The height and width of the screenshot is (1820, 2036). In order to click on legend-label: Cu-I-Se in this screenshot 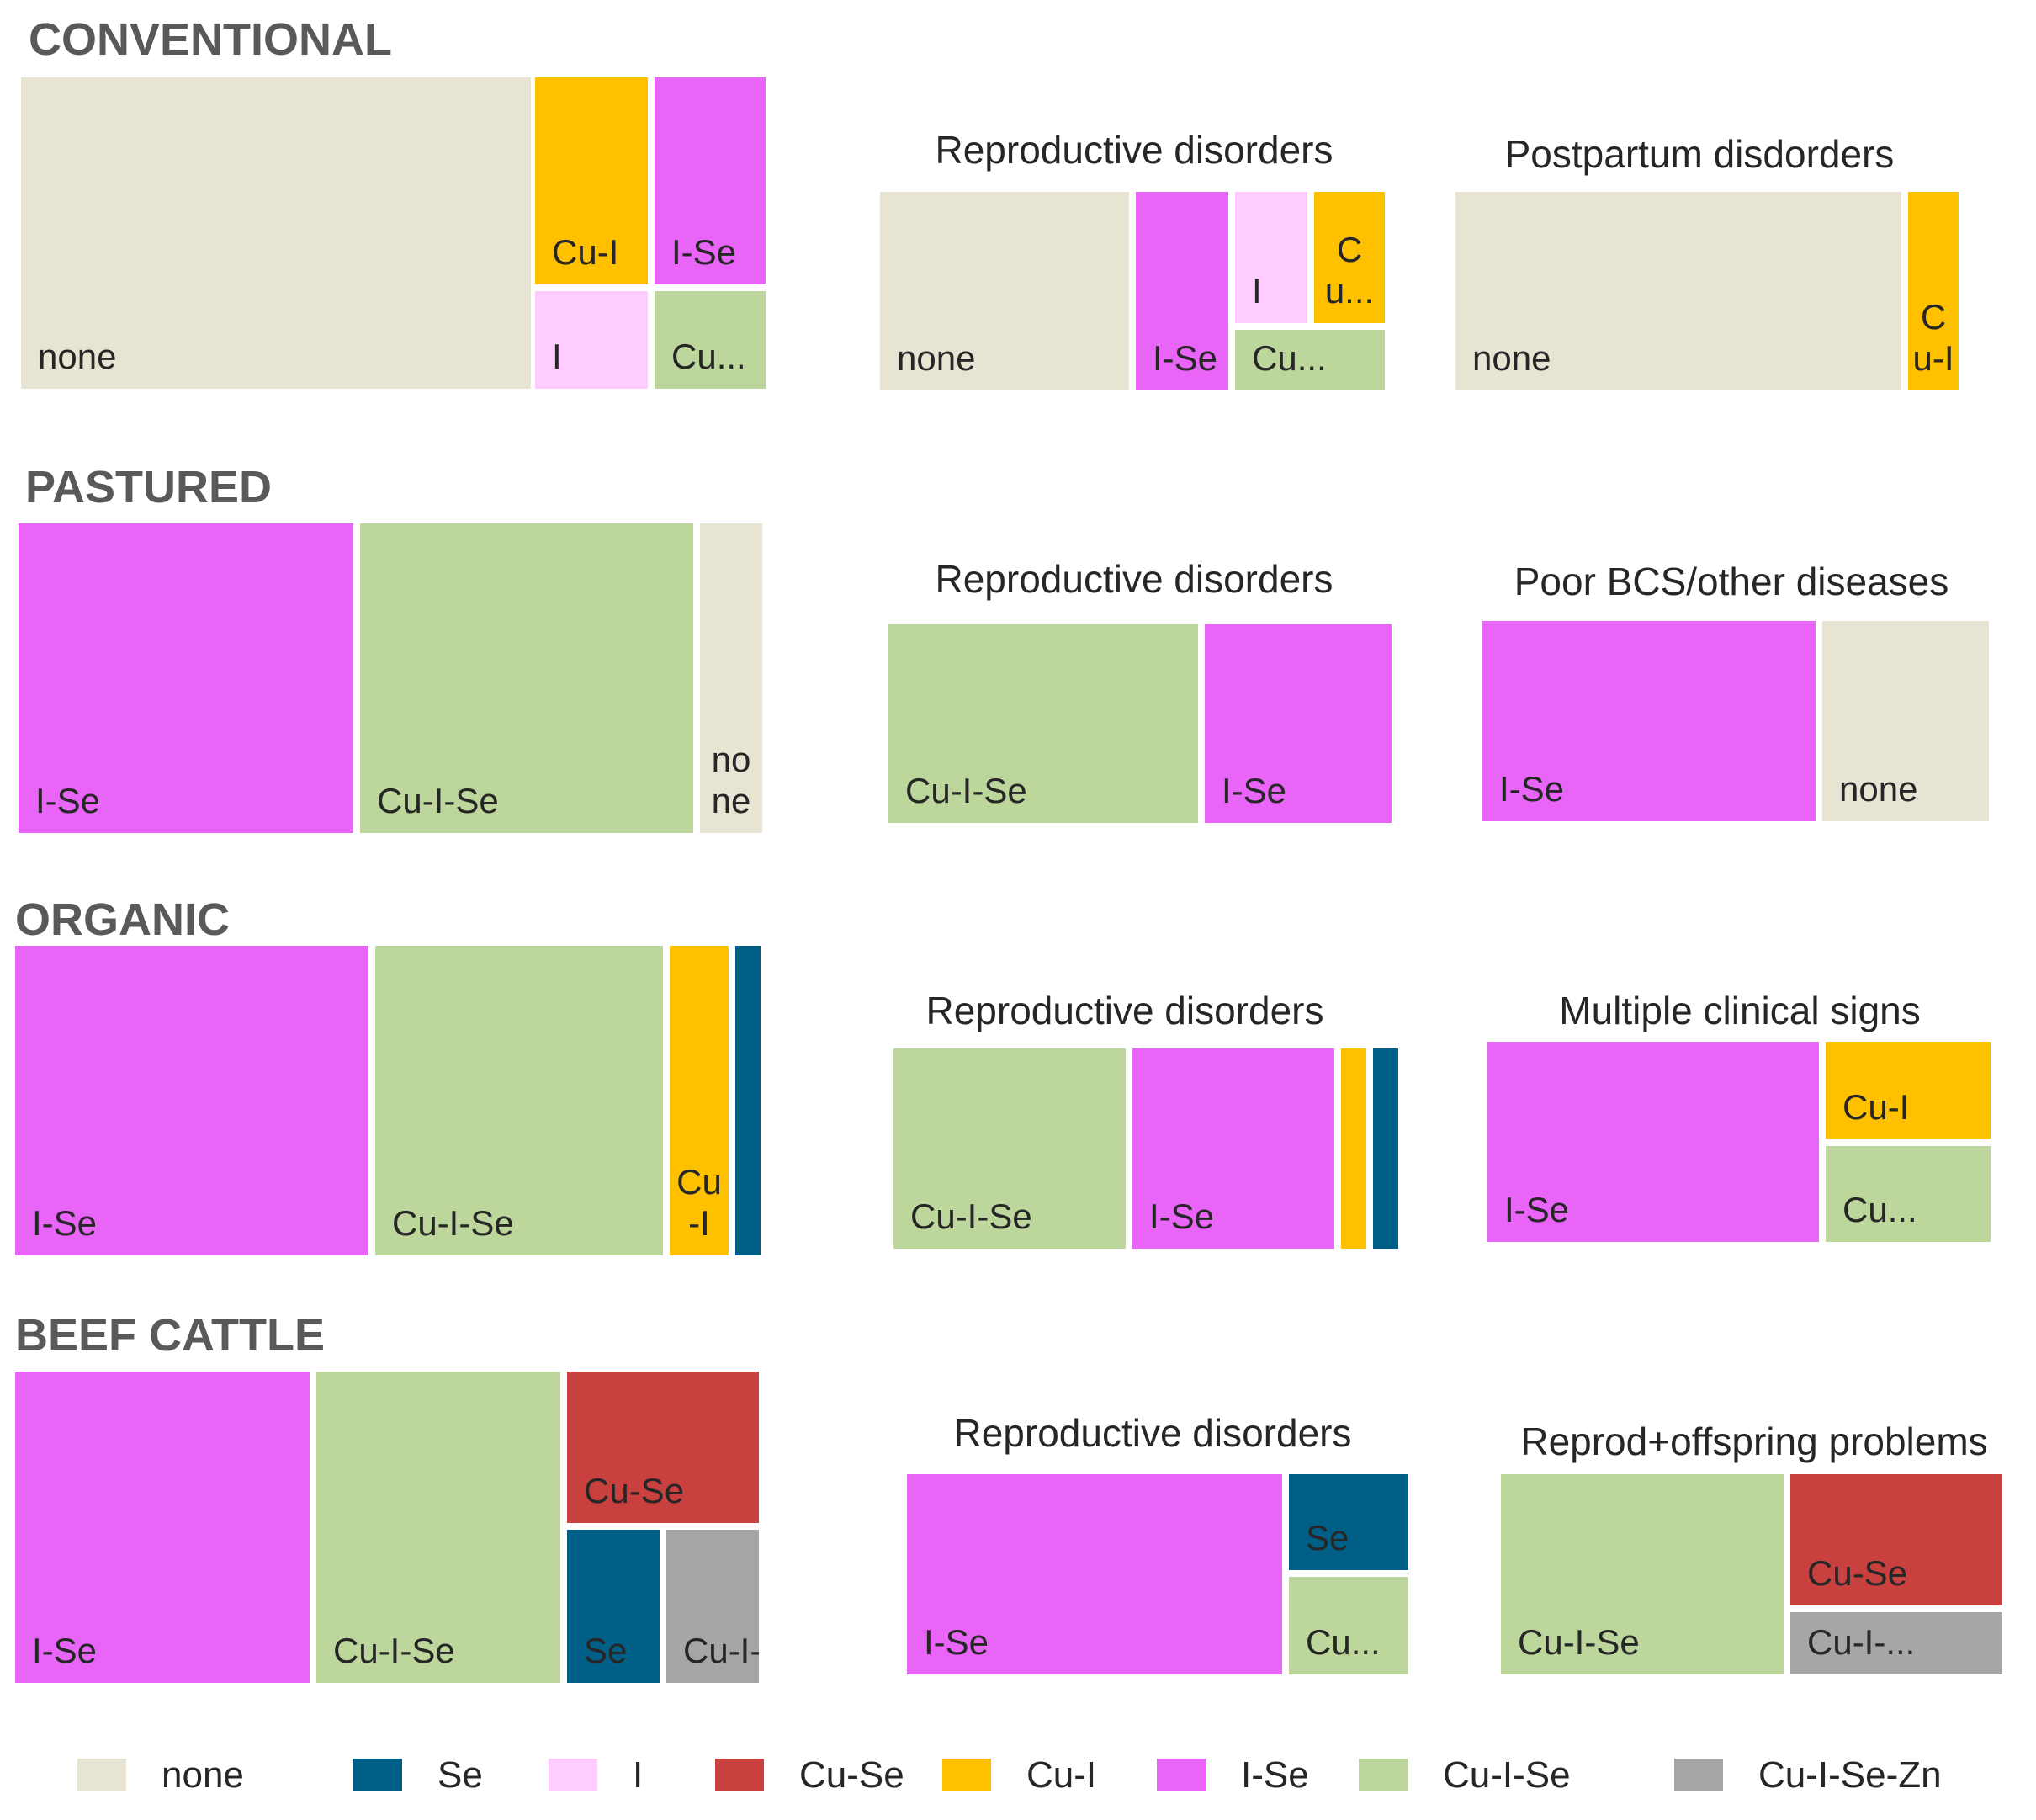, I will do `click(1507, 1775)`.